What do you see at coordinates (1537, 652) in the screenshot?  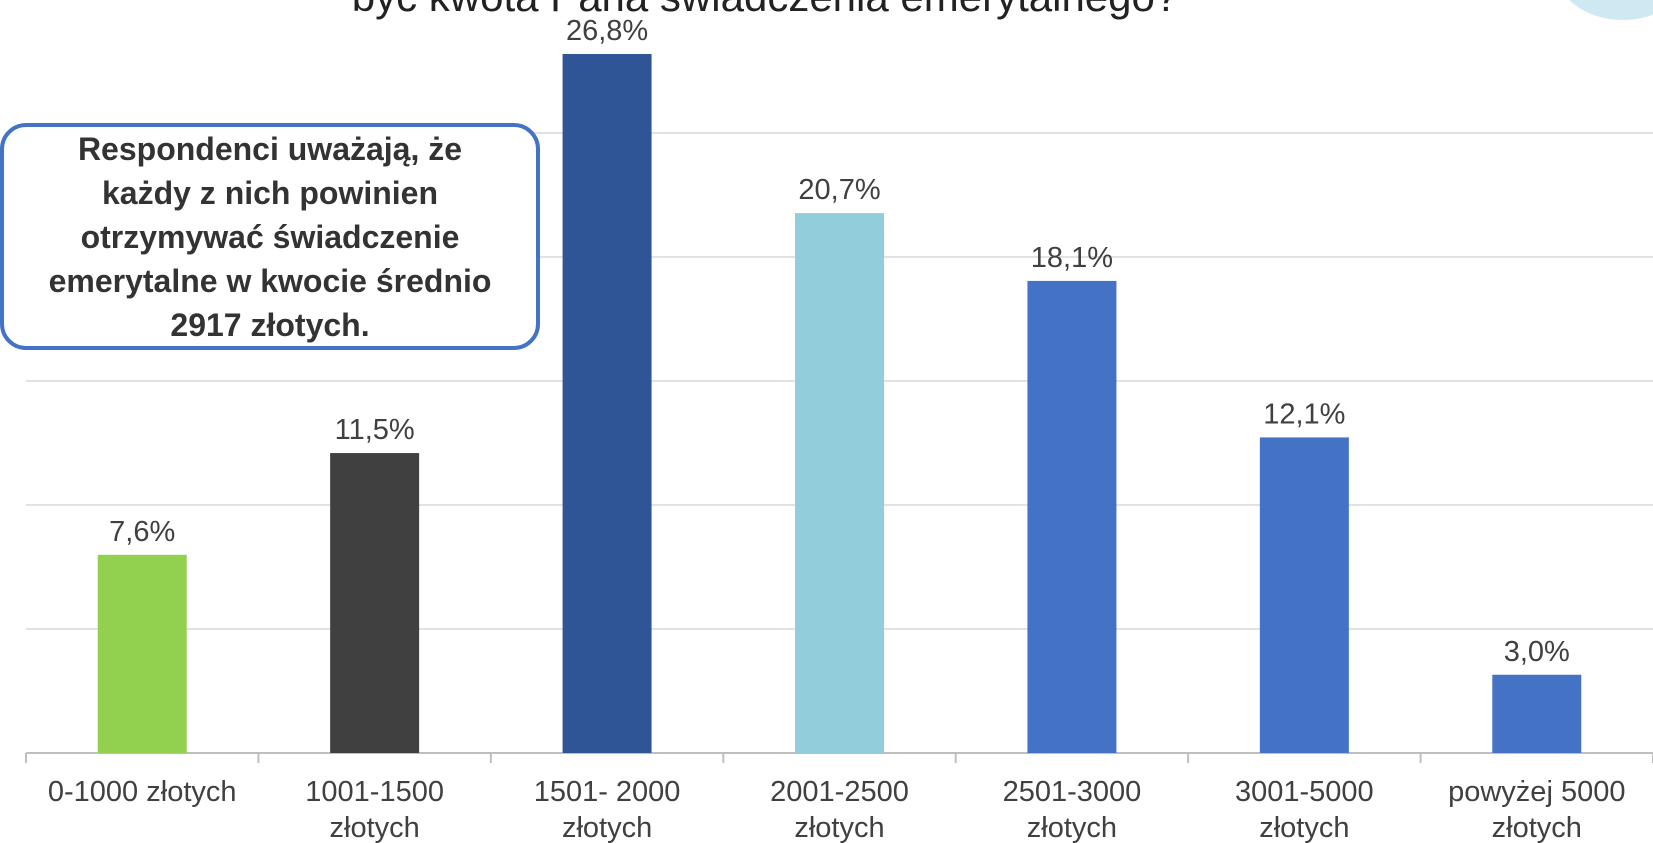 I see `data-label: 3,0%` at bounding box center [1537, 652].